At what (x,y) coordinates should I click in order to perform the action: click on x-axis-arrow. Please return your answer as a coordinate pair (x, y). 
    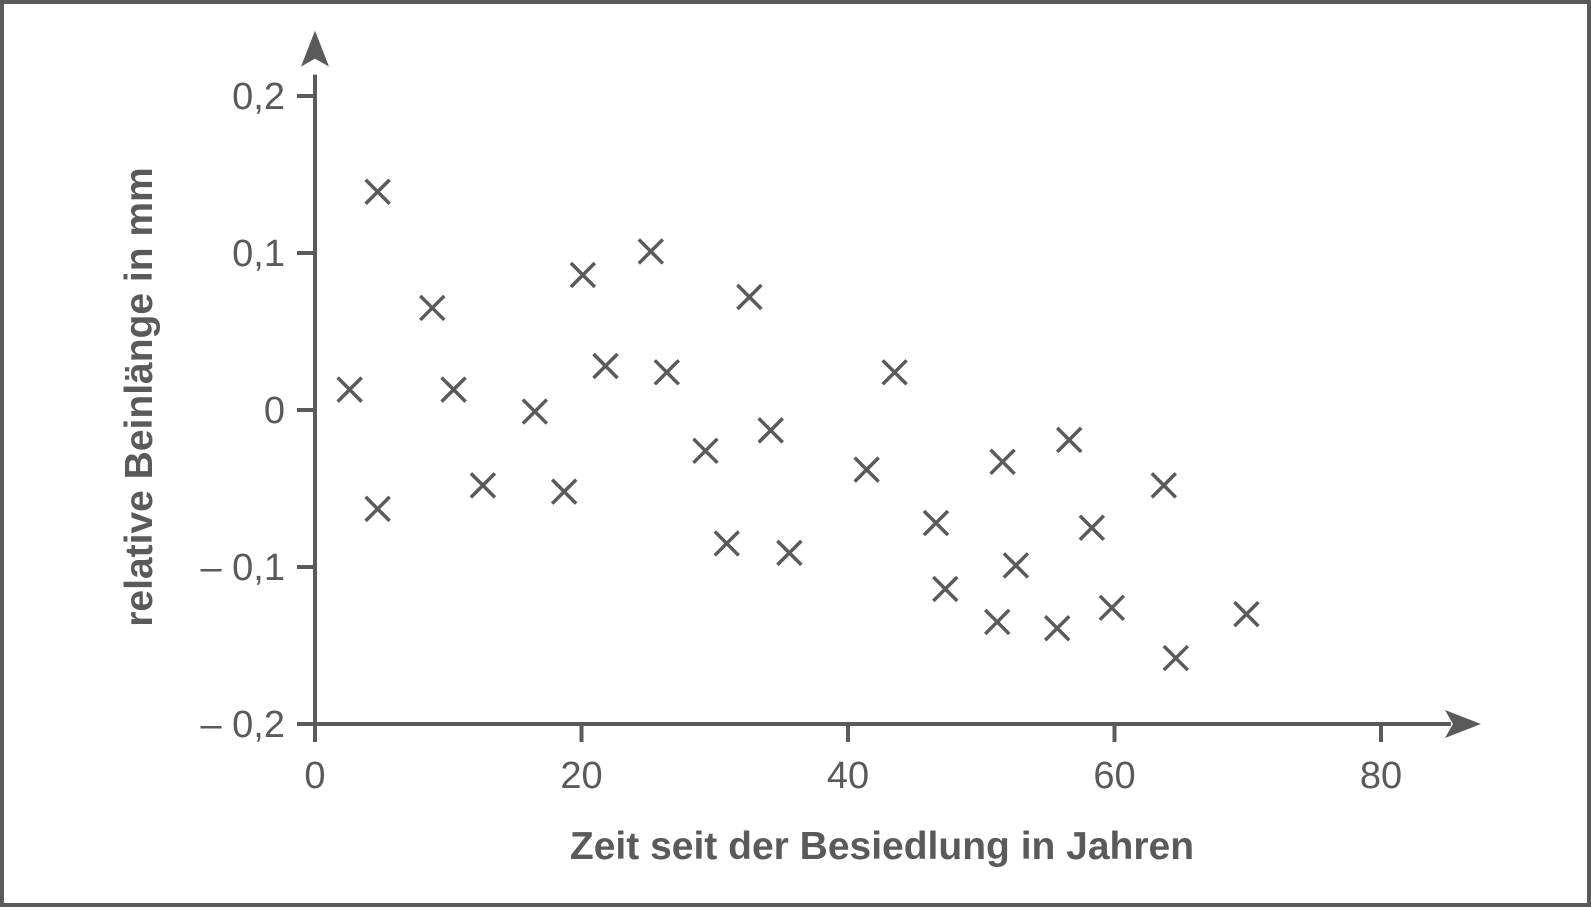
    Looking at the image, I should click on (1462, 724).